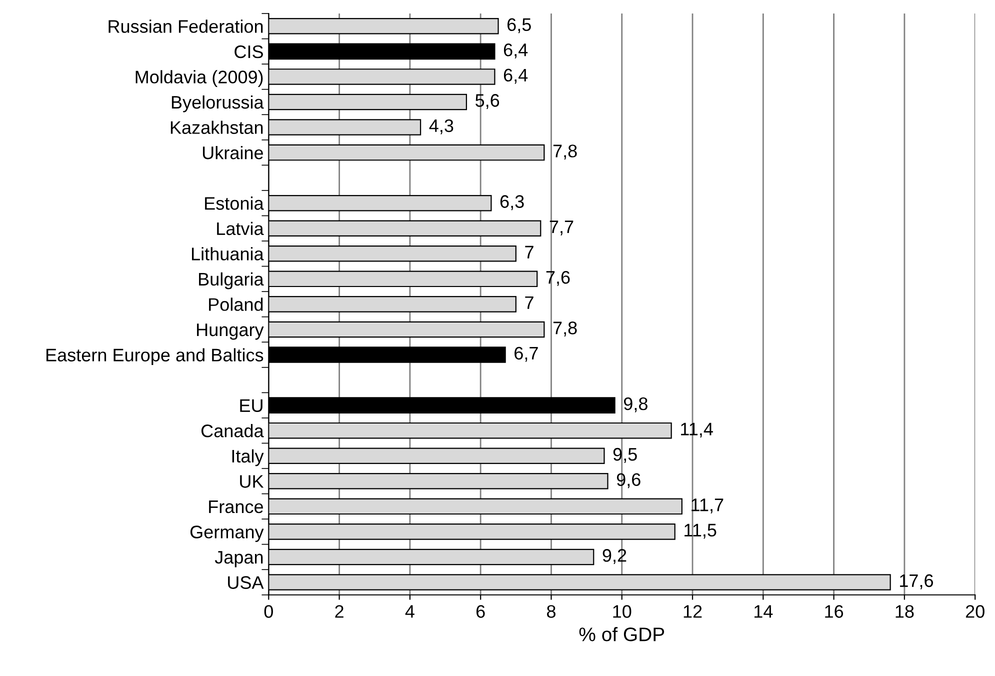  Describe the element at coordinates (251, 405) in the screenshot. I see `y-tick-label: EU` at that location.